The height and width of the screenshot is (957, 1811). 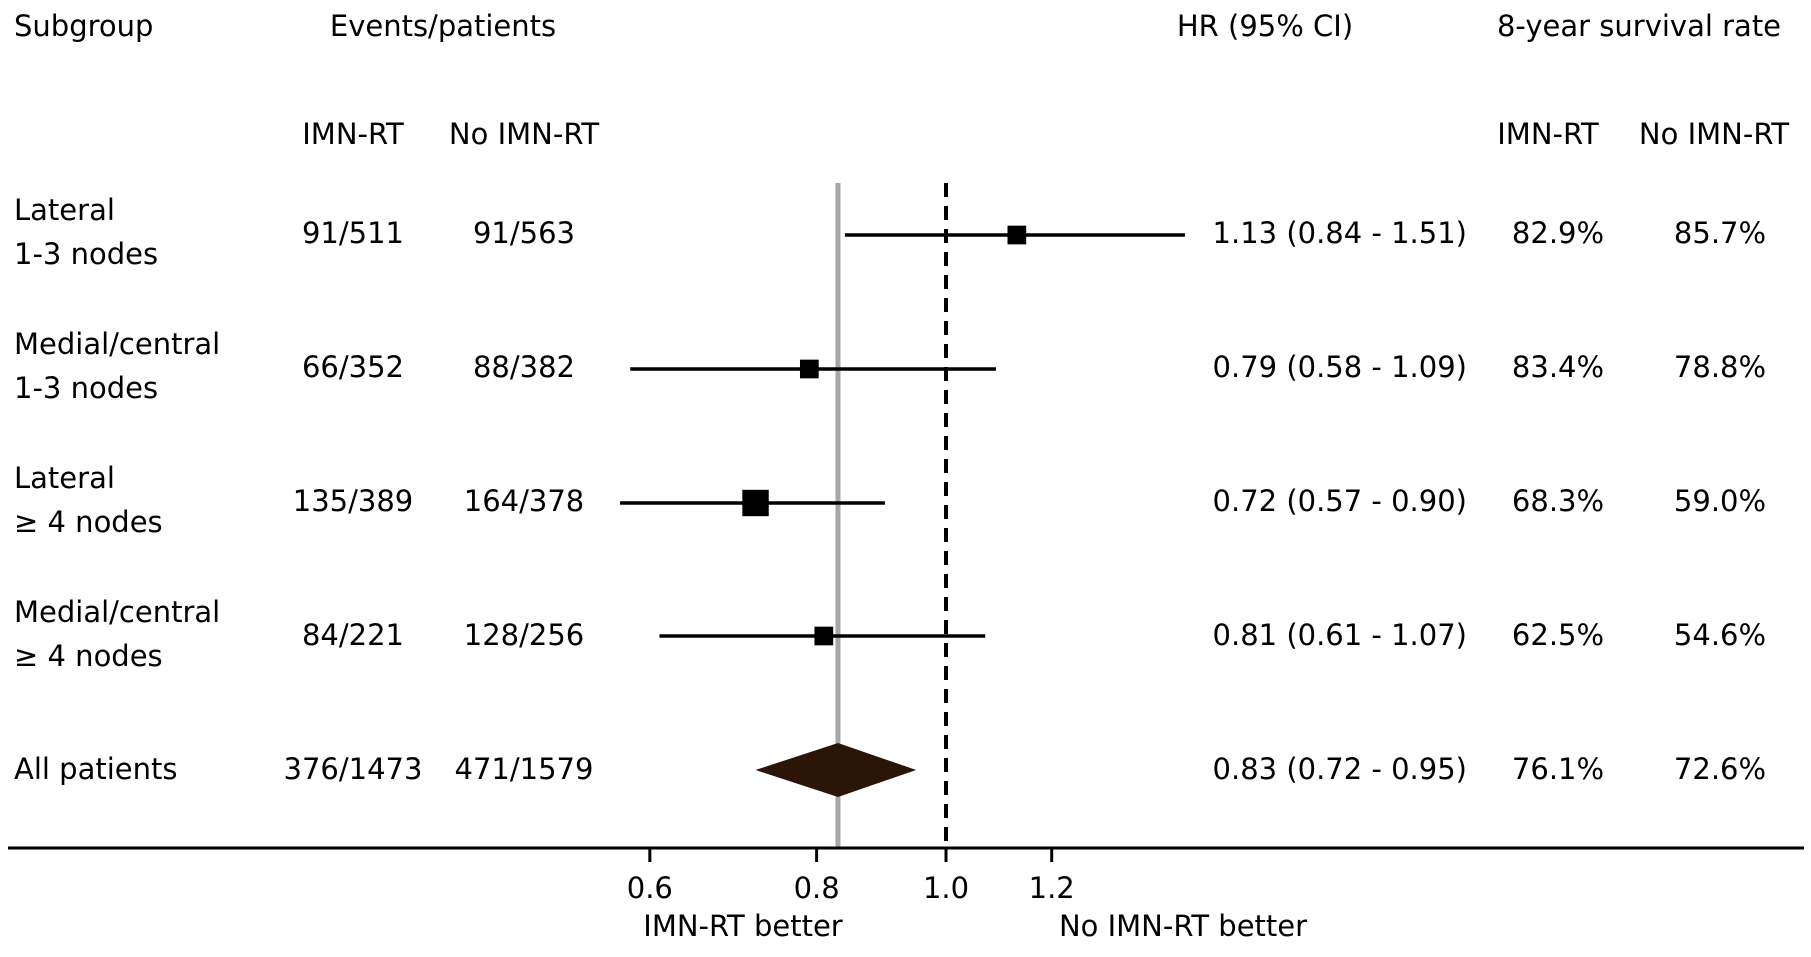 I want to click on events-arm-b: 164/378, so click(x=524, y=501).